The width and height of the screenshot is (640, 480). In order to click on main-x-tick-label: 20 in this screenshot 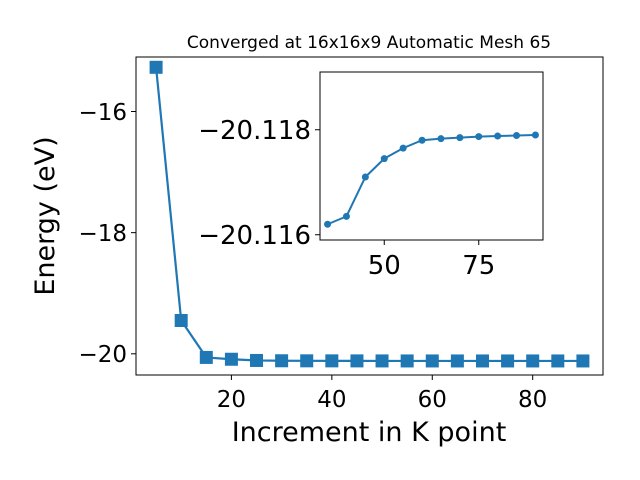, I will do `click(231, 400)`.